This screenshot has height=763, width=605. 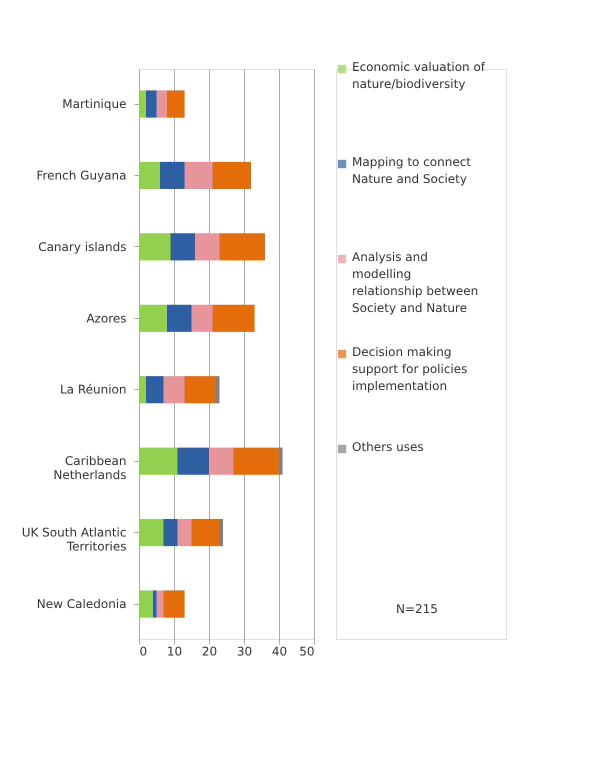 I want to click on x-tick-label: 10, so click(x=174, y=651).